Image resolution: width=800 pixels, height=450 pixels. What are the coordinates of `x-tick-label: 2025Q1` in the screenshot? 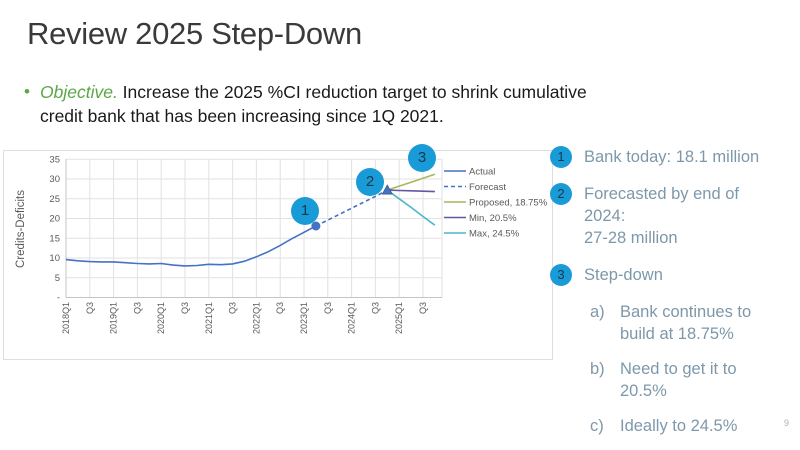 It's located at (399, 318).